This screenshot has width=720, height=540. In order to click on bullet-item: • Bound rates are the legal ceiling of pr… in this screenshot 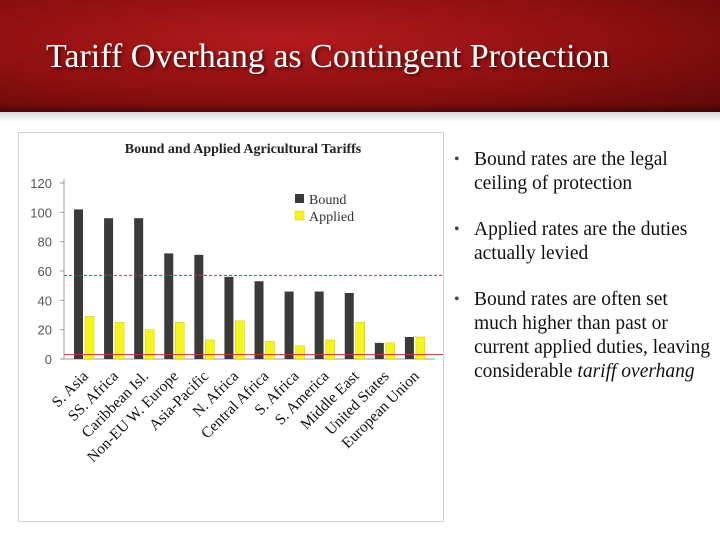, I will do `click(582, 172)`.